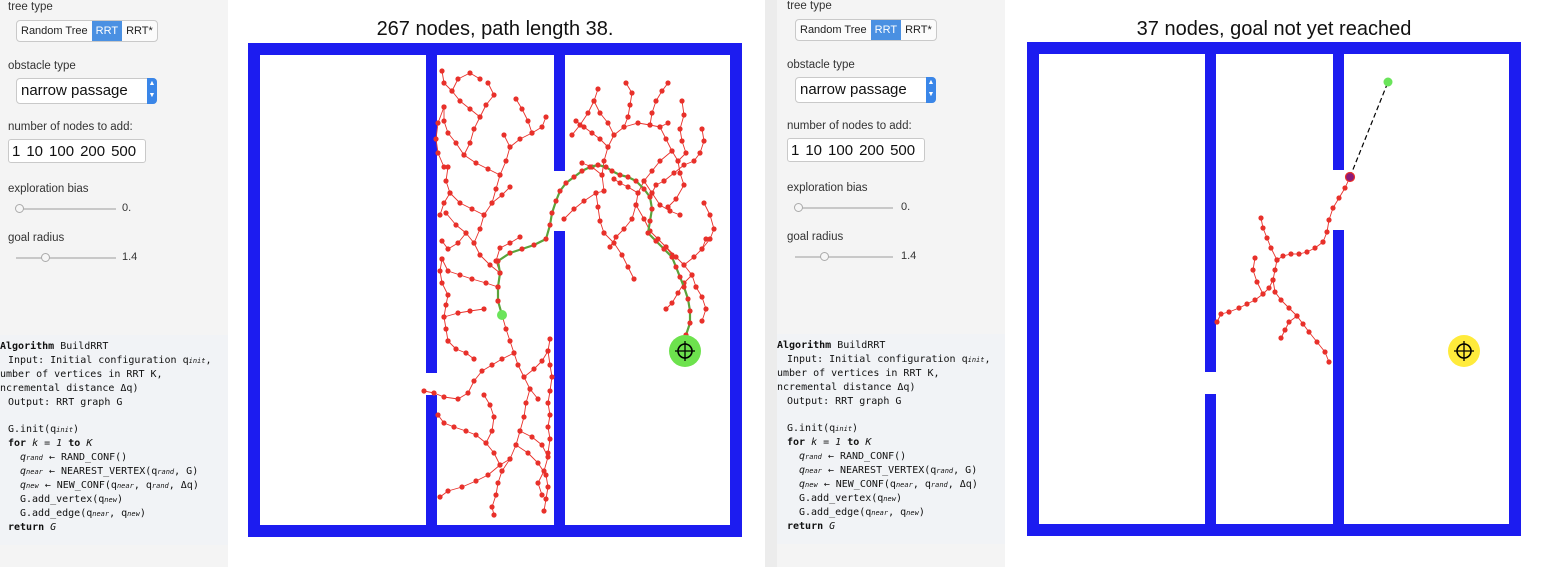  What do you see at coordinates (853, 442) in the screenshot?
I see `algo-keyword-to: to` at bounding box center [853, 442].